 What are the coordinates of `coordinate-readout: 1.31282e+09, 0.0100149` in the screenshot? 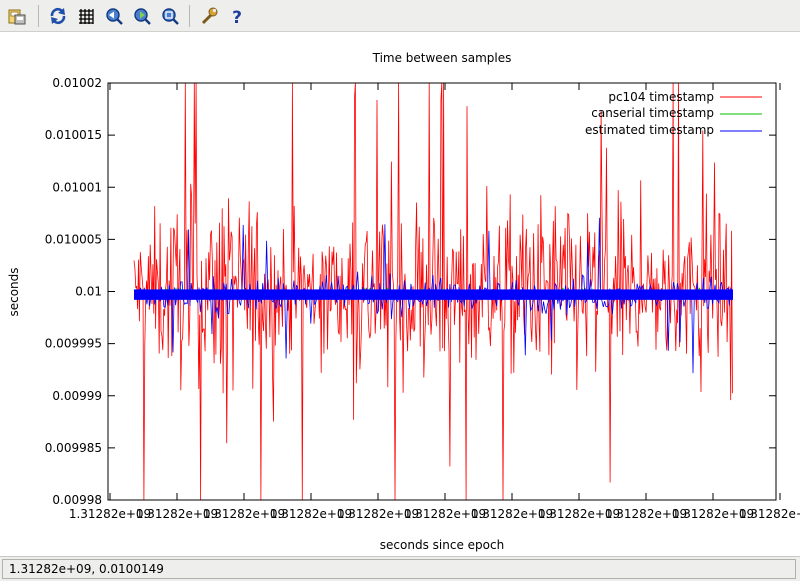 It's located at (399, 569).